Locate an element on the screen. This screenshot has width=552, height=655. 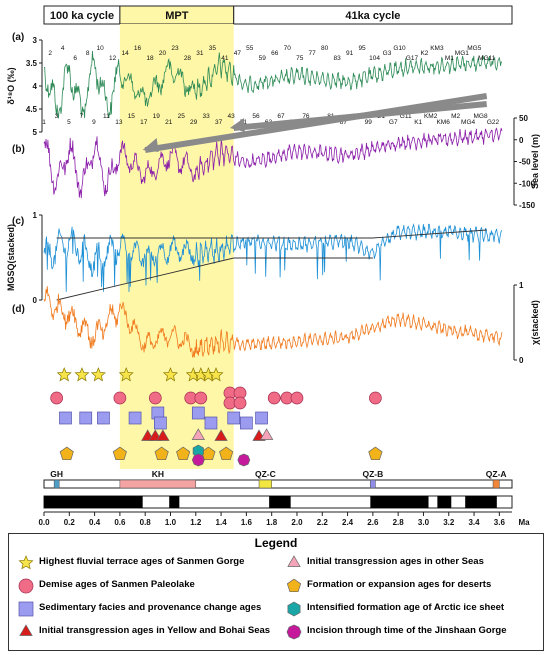
y-tick-label-d-0: 1 is located at coordinates (521, 285).